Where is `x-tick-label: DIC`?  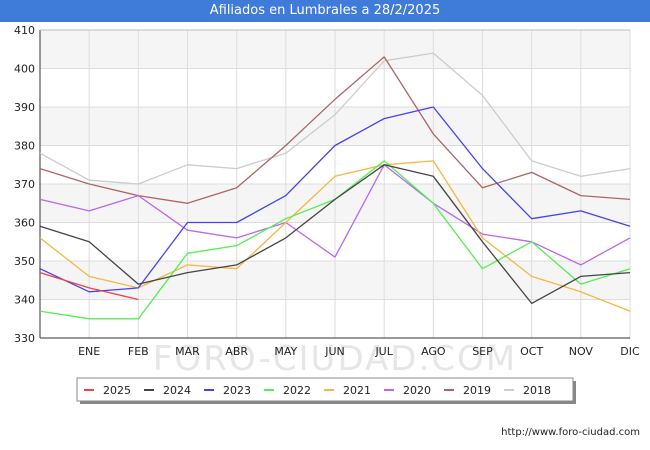 x-tick-label: DIC is located at coordinates (630, 351).